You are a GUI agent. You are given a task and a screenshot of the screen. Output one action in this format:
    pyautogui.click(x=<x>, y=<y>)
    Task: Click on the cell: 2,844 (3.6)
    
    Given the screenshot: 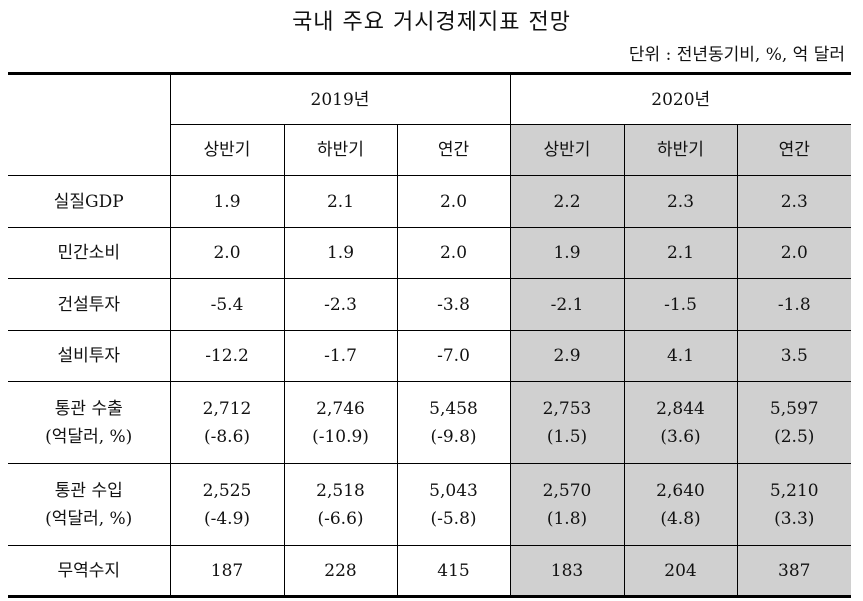 What is the action you would take?
    pyautogui.click(x=680, y=422)
    